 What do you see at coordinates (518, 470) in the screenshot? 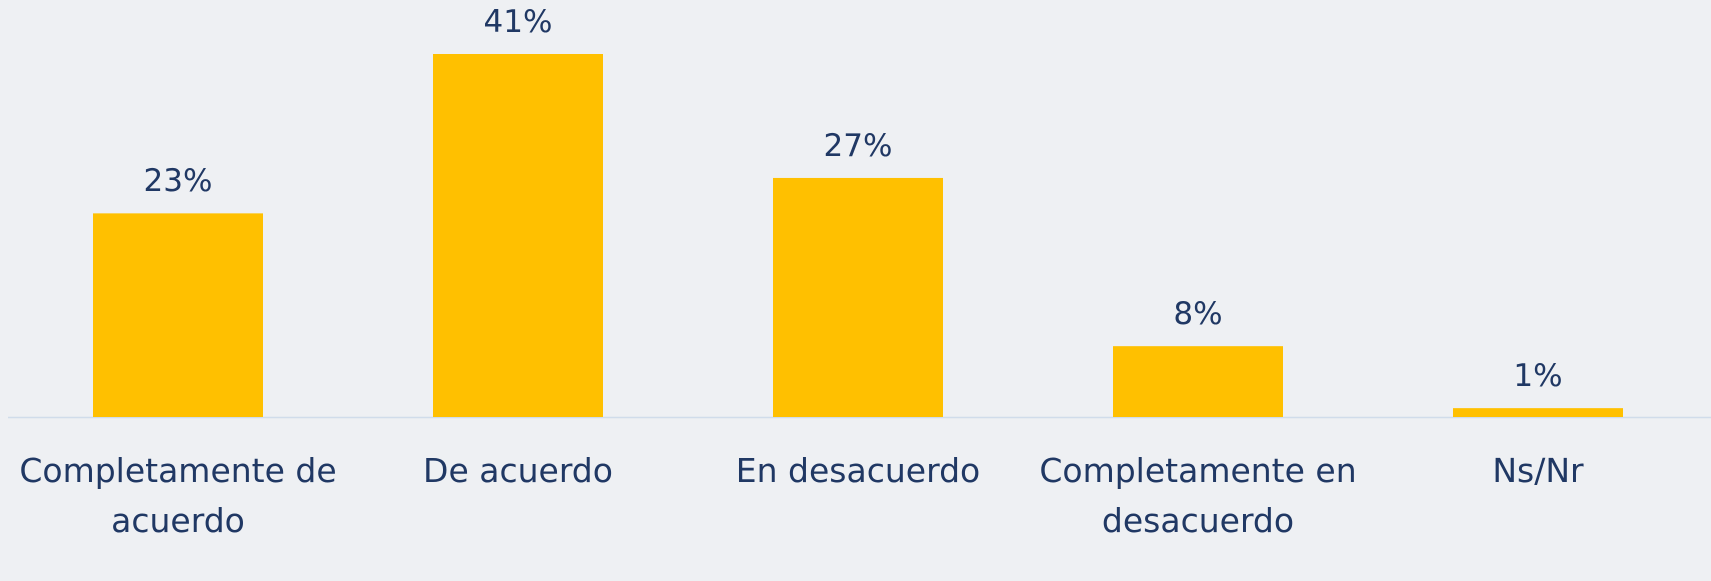
I see `x-tick-label: De acuerdo` at bounding box center [518, 470].